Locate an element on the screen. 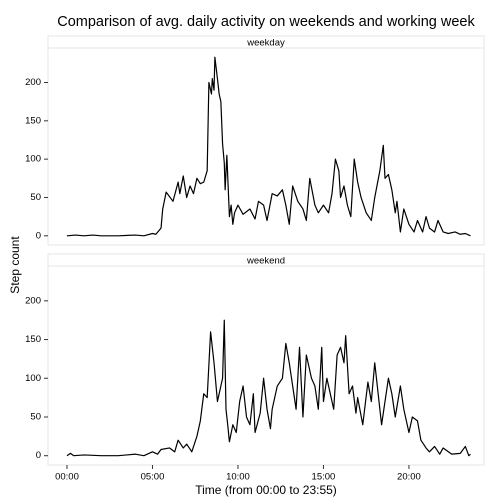  x-tick-label: 20:00 is located at coordinates (409, 477).